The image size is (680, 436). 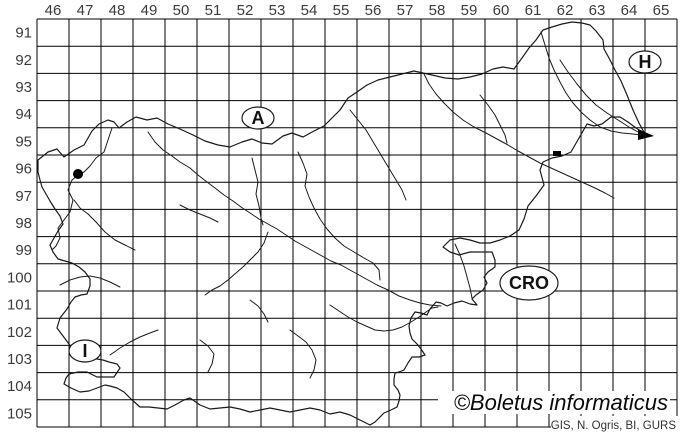 What do you see at coordinates (19, 332) in the screenshot?
I see `row-label-102: 102` at bounding box center [19, 332].